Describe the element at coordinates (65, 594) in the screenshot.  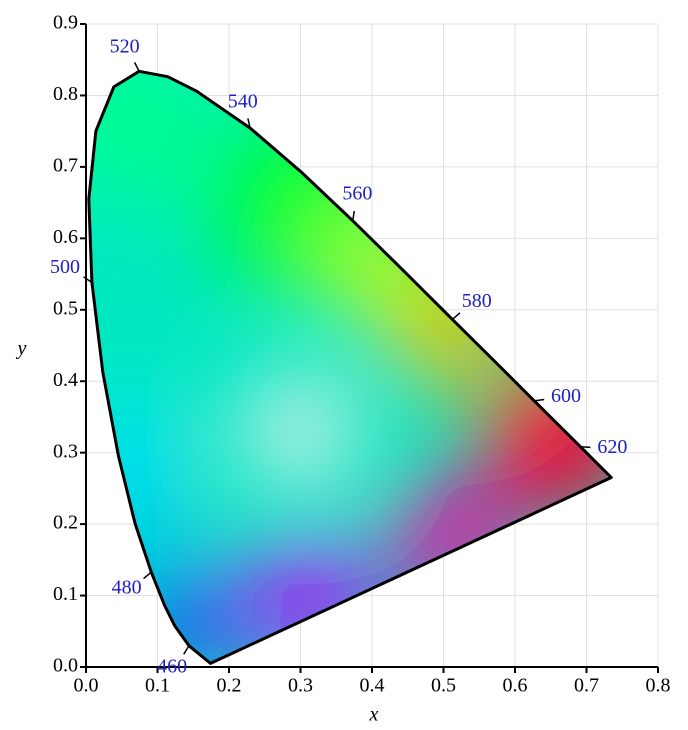
I see `y-tick-label: 0.1` at that location.